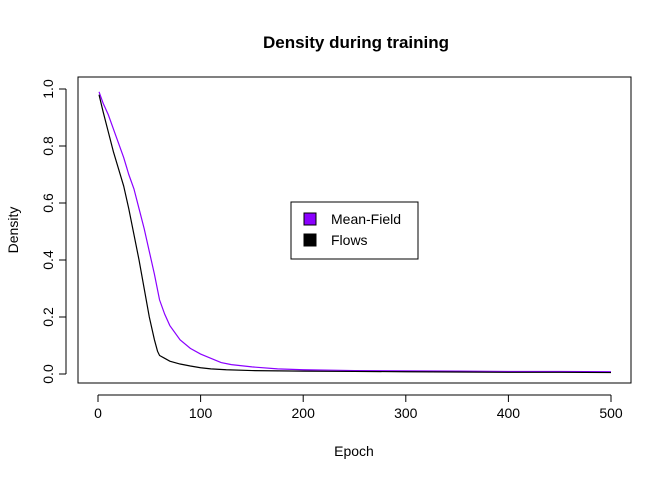  What do you see at coordinates (611, 413) in the screenshot?
I see `x-tick-label: 500` at bounding box center [611, 413].